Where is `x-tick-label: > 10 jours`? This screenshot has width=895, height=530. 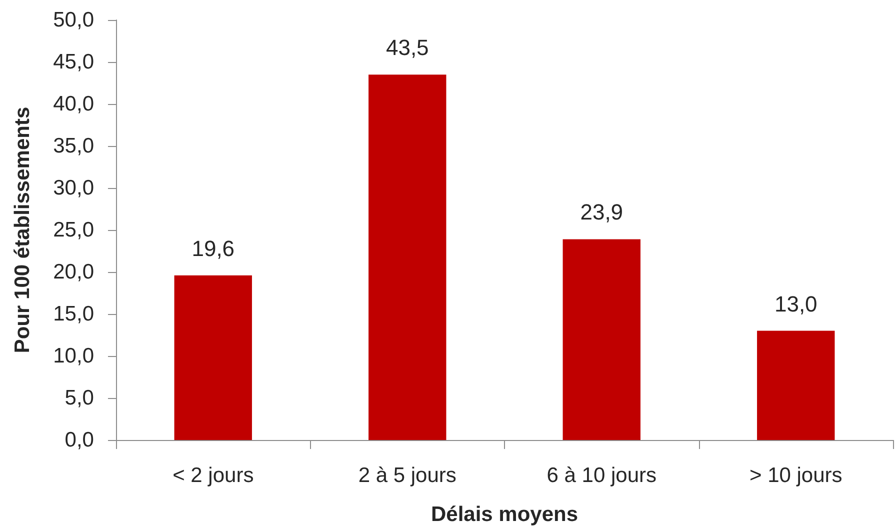 x-tick-label: > 10 jours is located at coordinates (795, 475).